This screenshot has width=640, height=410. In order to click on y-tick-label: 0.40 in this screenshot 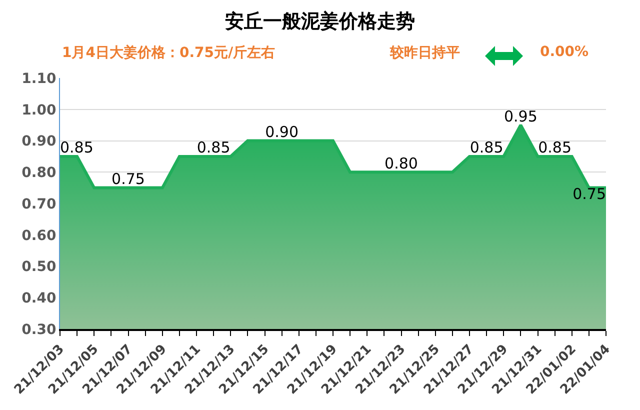, I will do `click(39, 298)`.